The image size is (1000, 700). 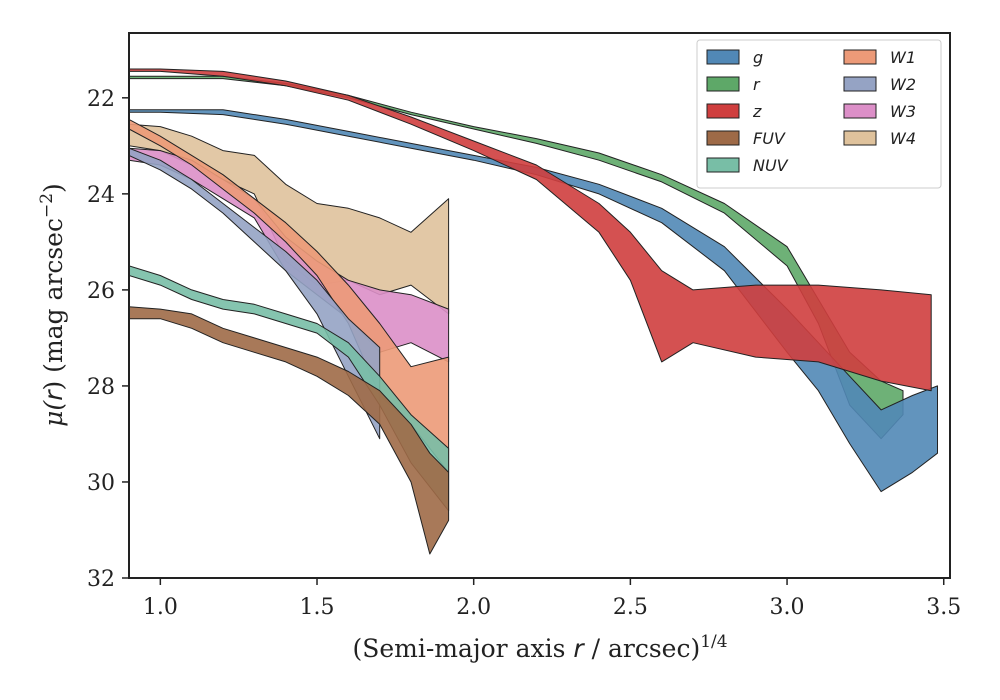 What do you see at coordinates (787, 607) in the screenshot?
I see `x-tick-label: 3.0` at bounding box center [787, 607].